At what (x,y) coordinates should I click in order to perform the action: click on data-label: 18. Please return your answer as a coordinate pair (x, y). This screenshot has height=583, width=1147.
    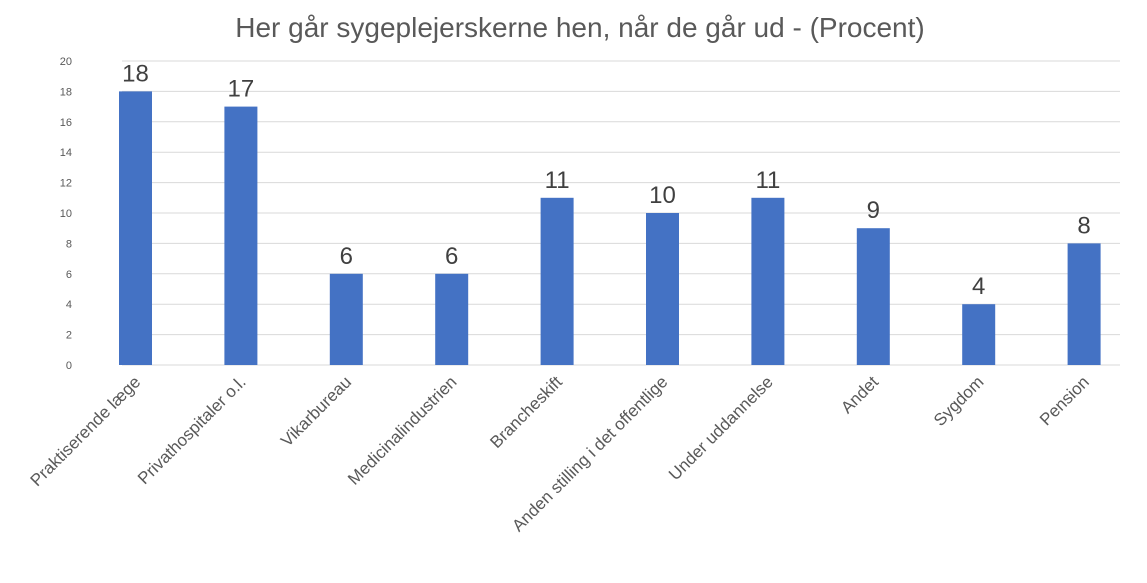
    Looking at the image, I should click on (135, 73).